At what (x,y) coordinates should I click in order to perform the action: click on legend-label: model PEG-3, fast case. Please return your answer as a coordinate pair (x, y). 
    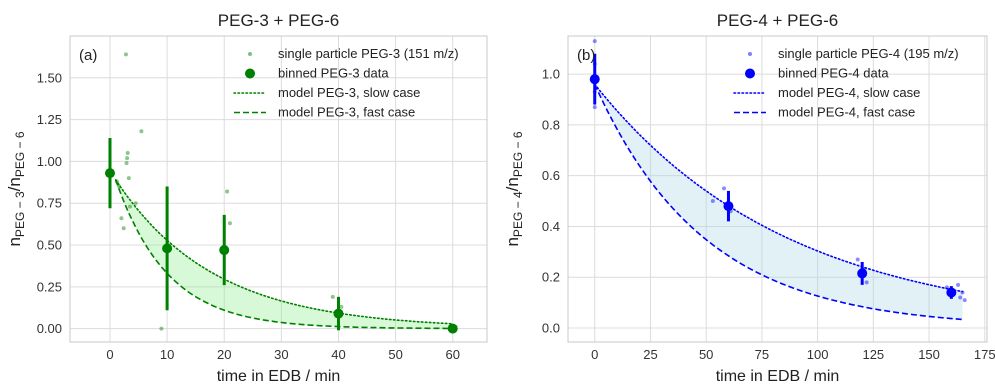
    Looking at the image, I should click on (346, 112).